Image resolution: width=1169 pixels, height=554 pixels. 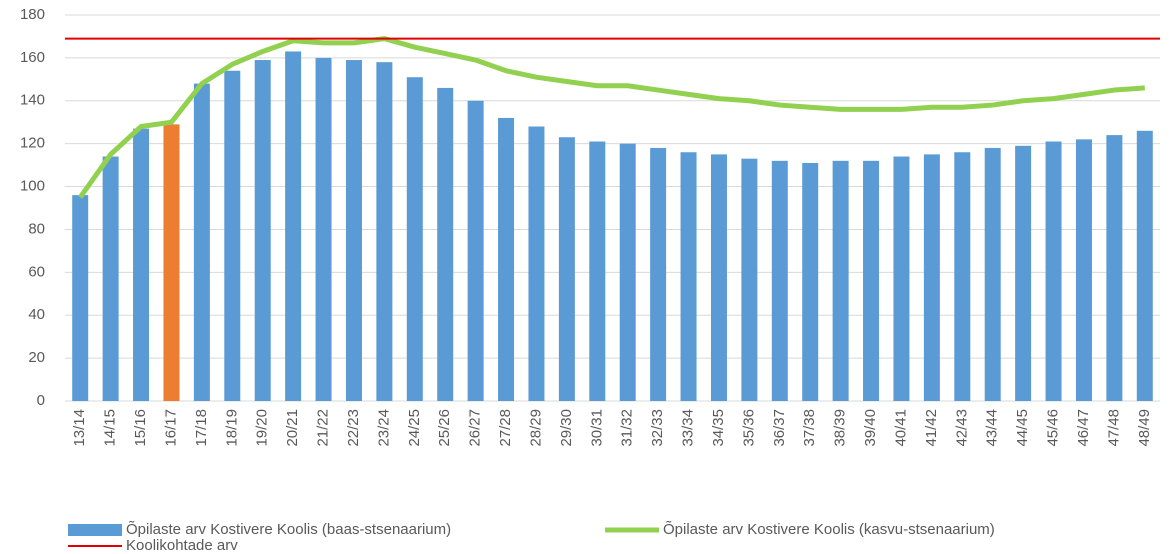 What do you see at coordinates (505, 428) in the screenshot?
I see `x-tick-label: 27/28` at bounding box center [505, 428].